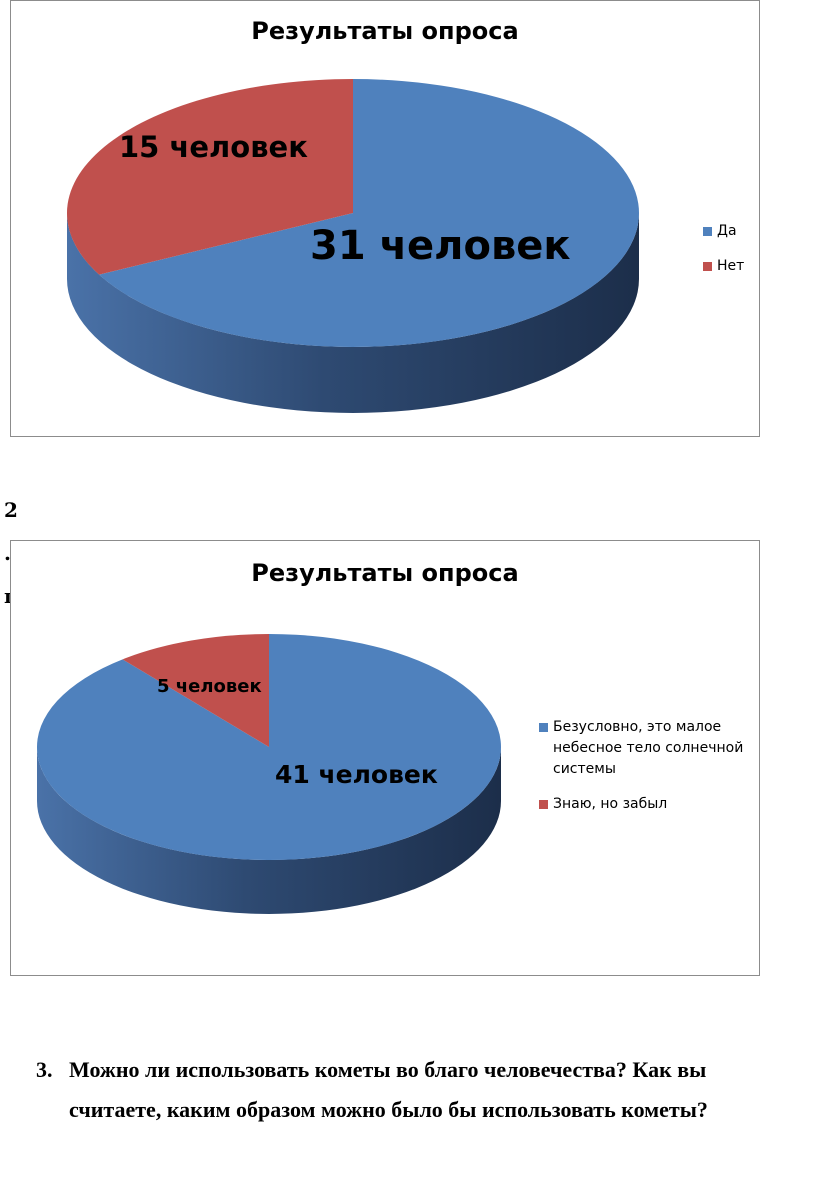 The height and width of the screenshot is (1197, 816). Describe the element at coordinates (727, 231) in the screenshot. I see `legend-label: Да` at that location.